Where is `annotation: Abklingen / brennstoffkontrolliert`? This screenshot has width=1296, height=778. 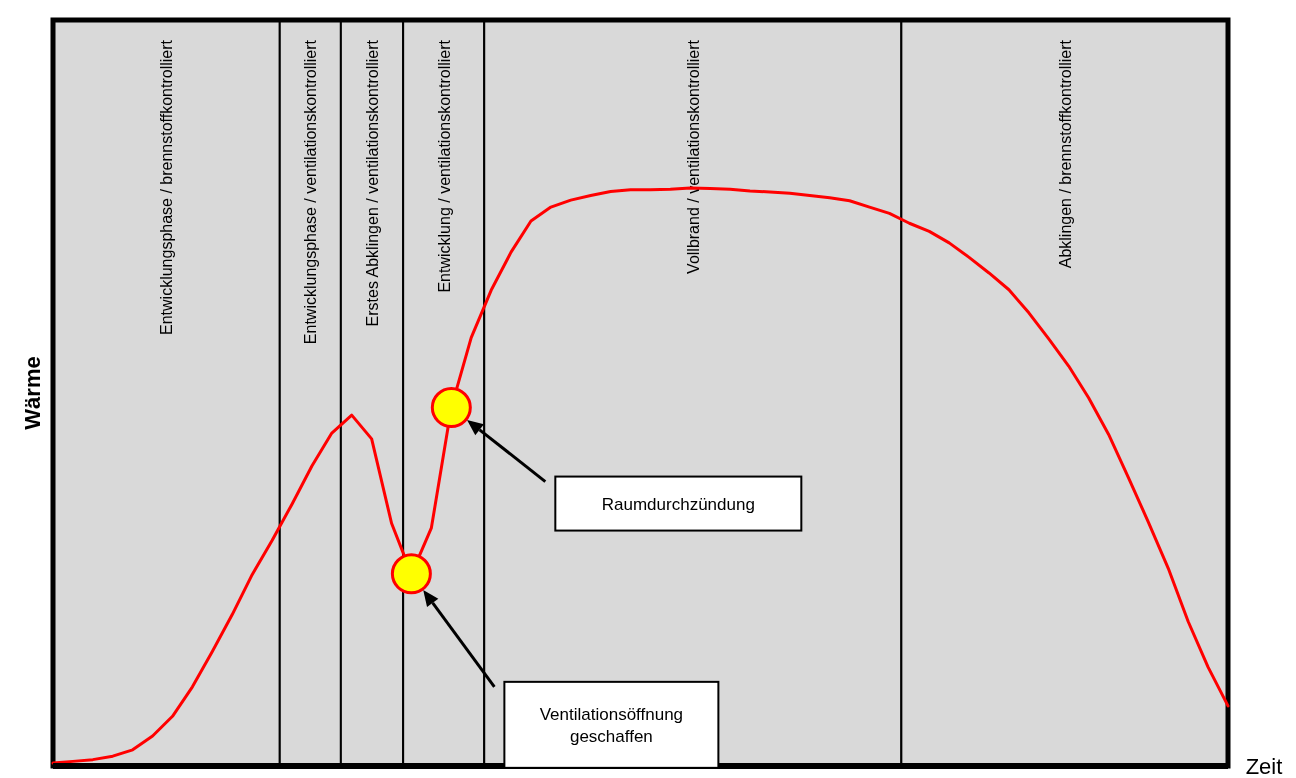
annotation: Abklingen / brennstoffkontrolliert is located at coordinates (1065, 154).